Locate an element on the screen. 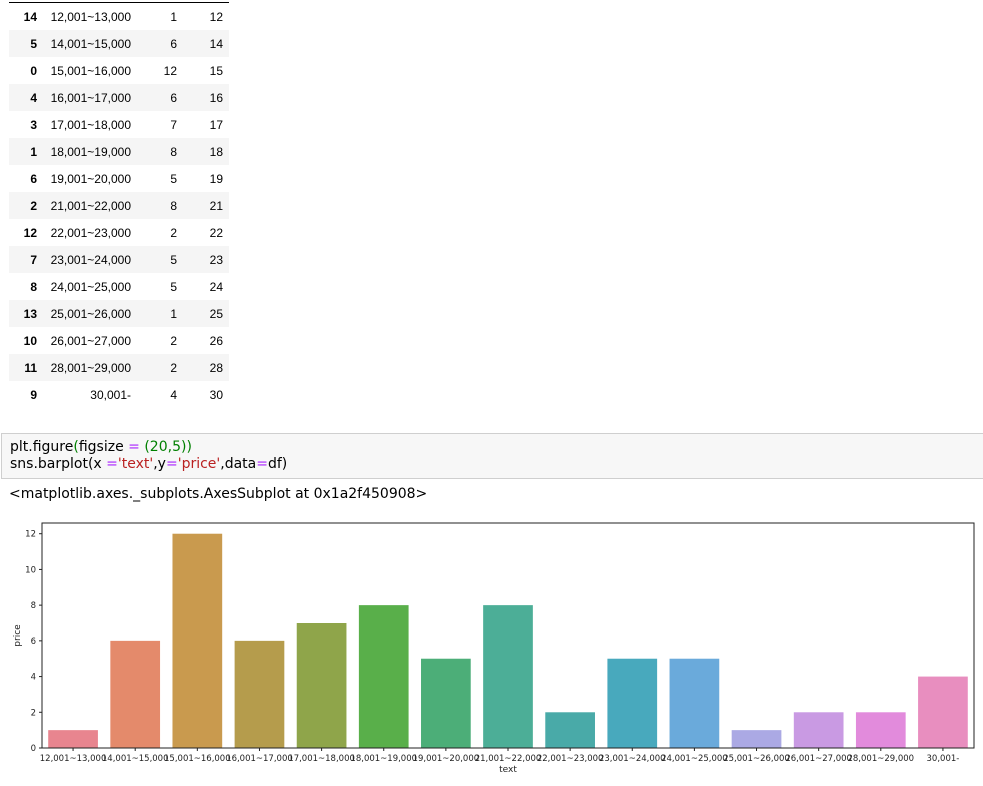  table-cell-min: 18 is located at coordinates (205, 151).